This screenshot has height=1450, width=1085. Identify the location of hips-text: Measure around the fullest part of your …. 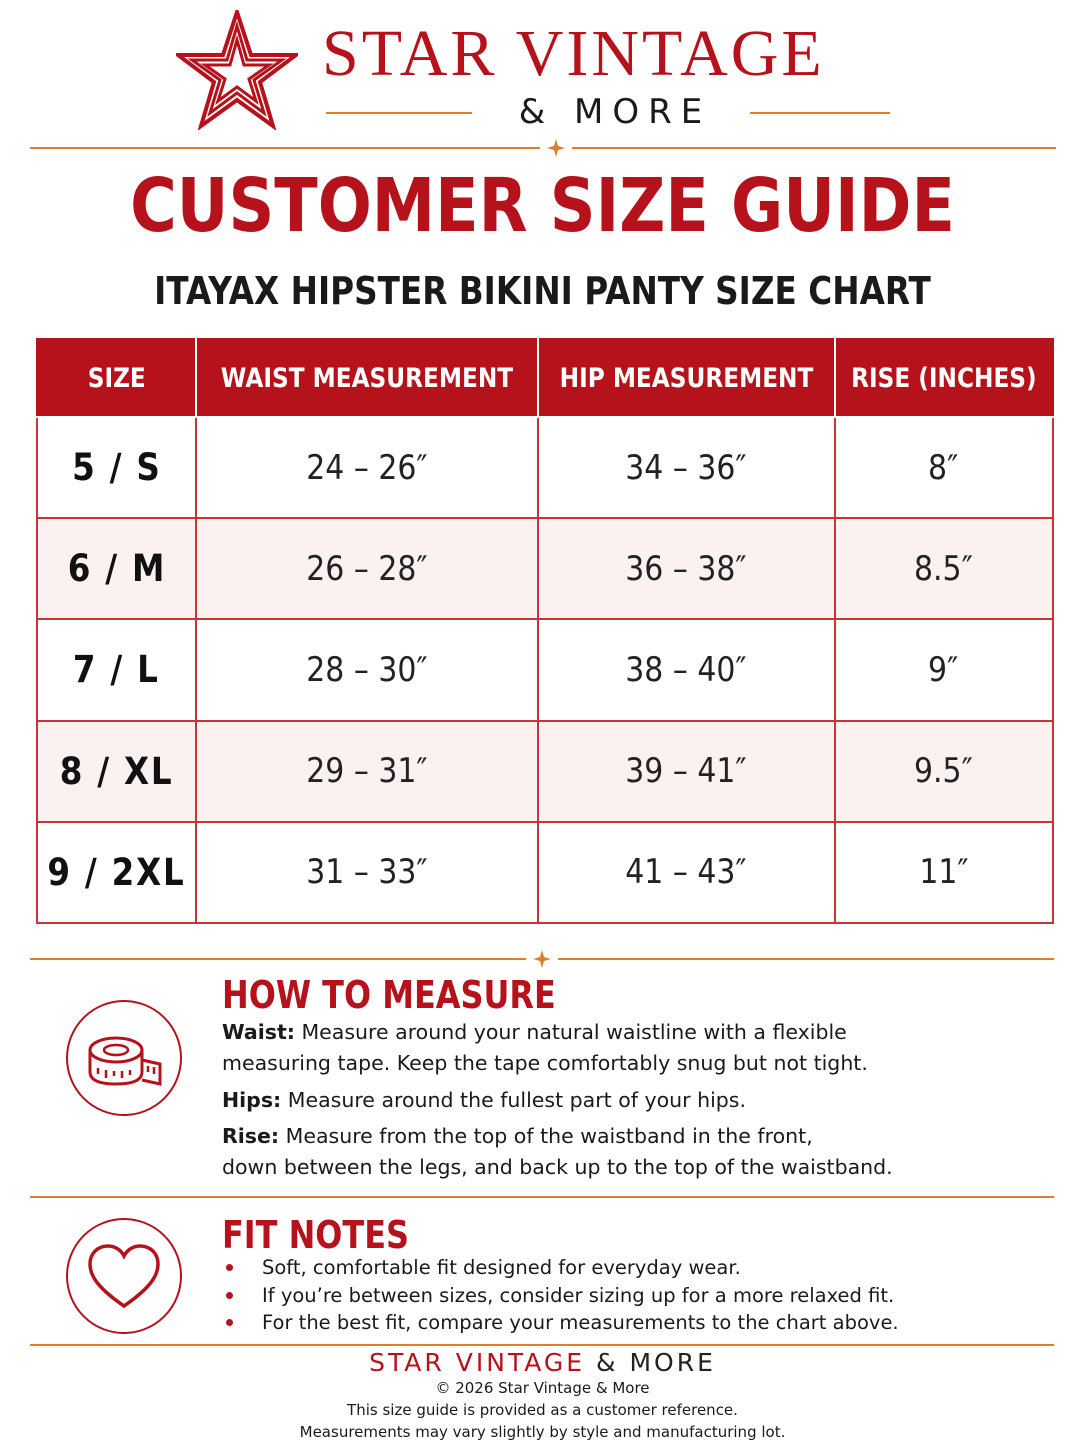
(516, 1100).